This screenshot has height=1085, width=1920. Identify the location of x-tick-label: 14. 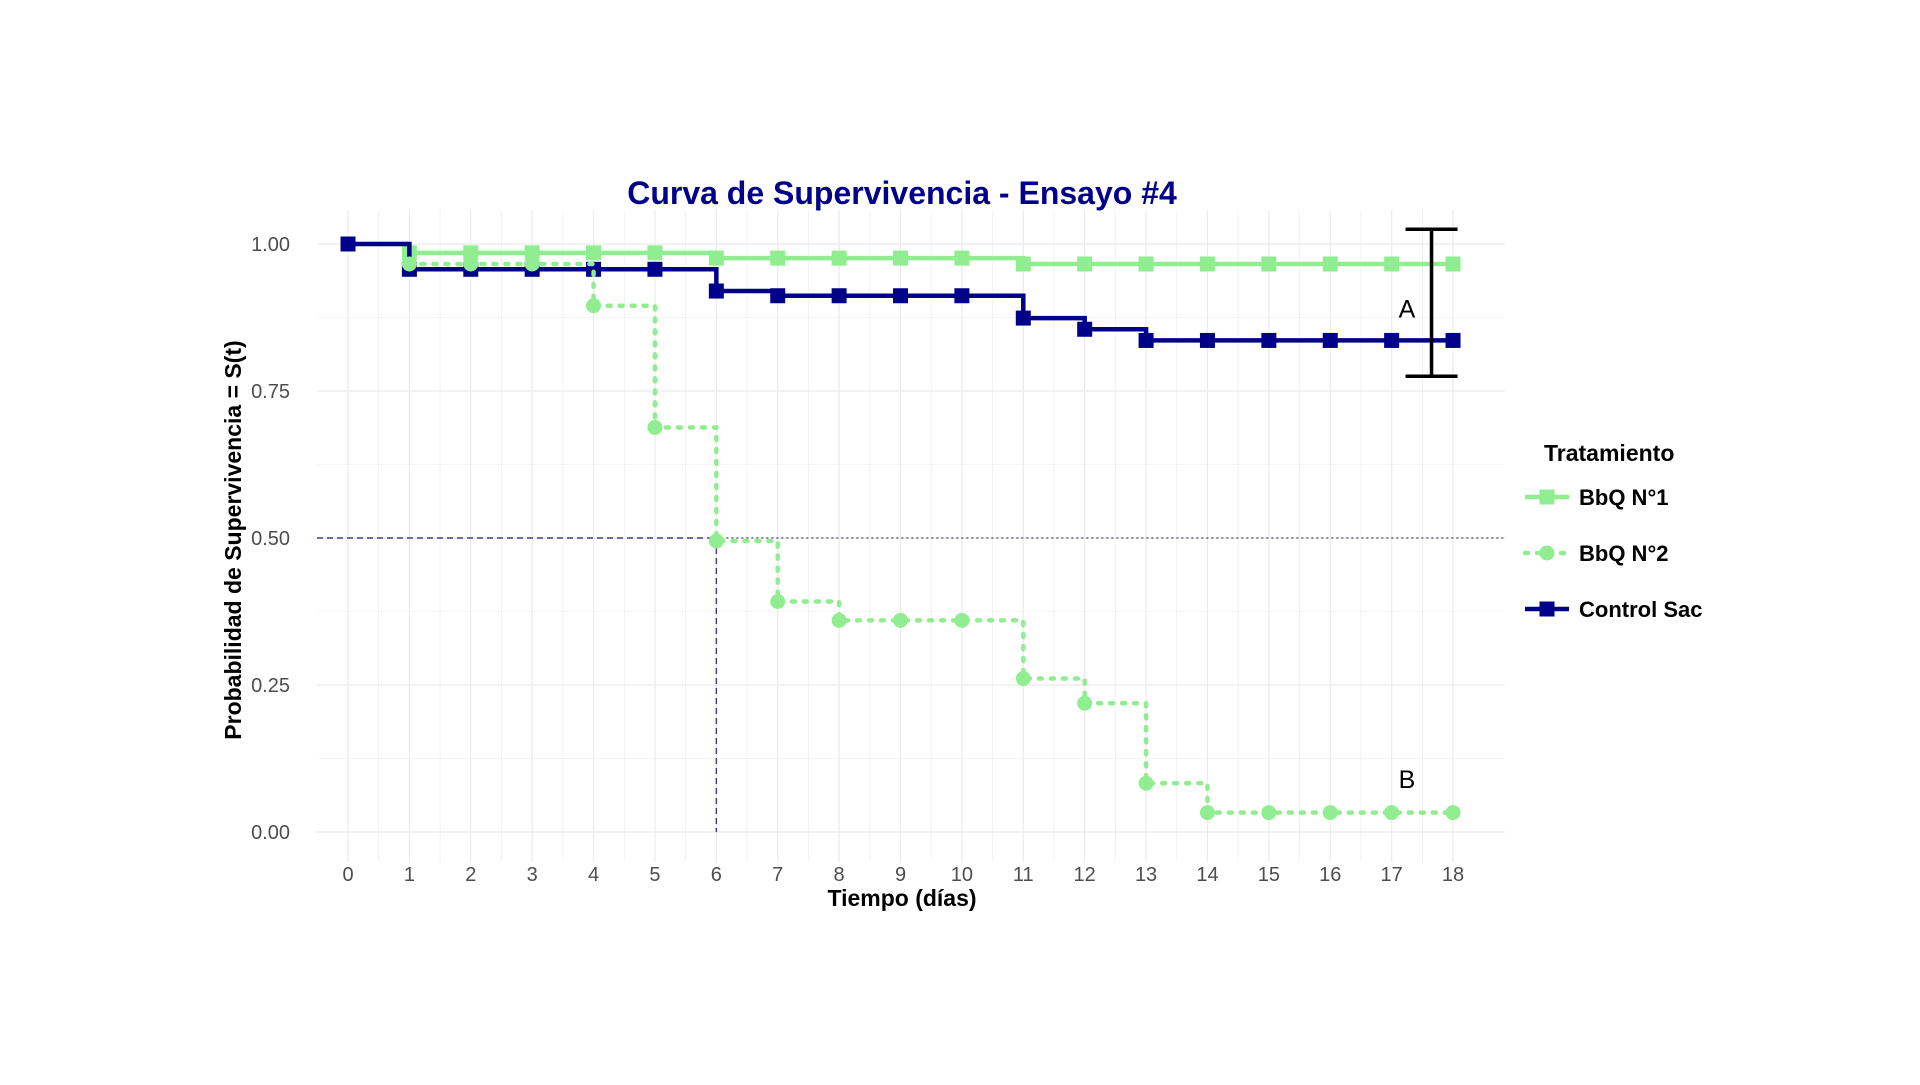
(1207, 875).